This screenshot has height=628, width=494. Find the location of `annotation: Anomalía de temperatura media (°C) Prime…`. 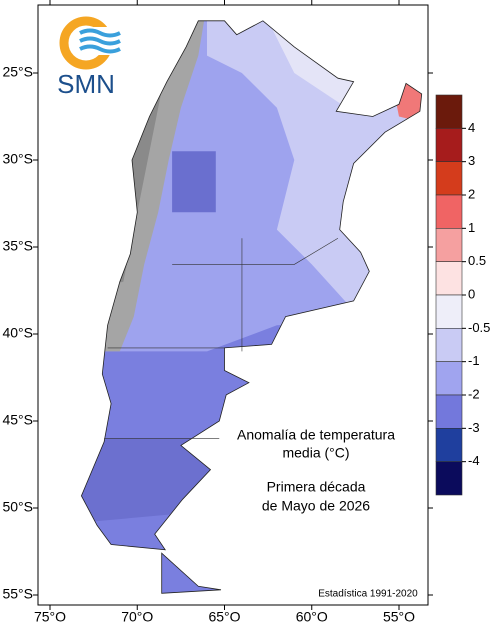

annotation: Anomalía de temperatura media (°C) Prime… is located at coordinates (316, 470).